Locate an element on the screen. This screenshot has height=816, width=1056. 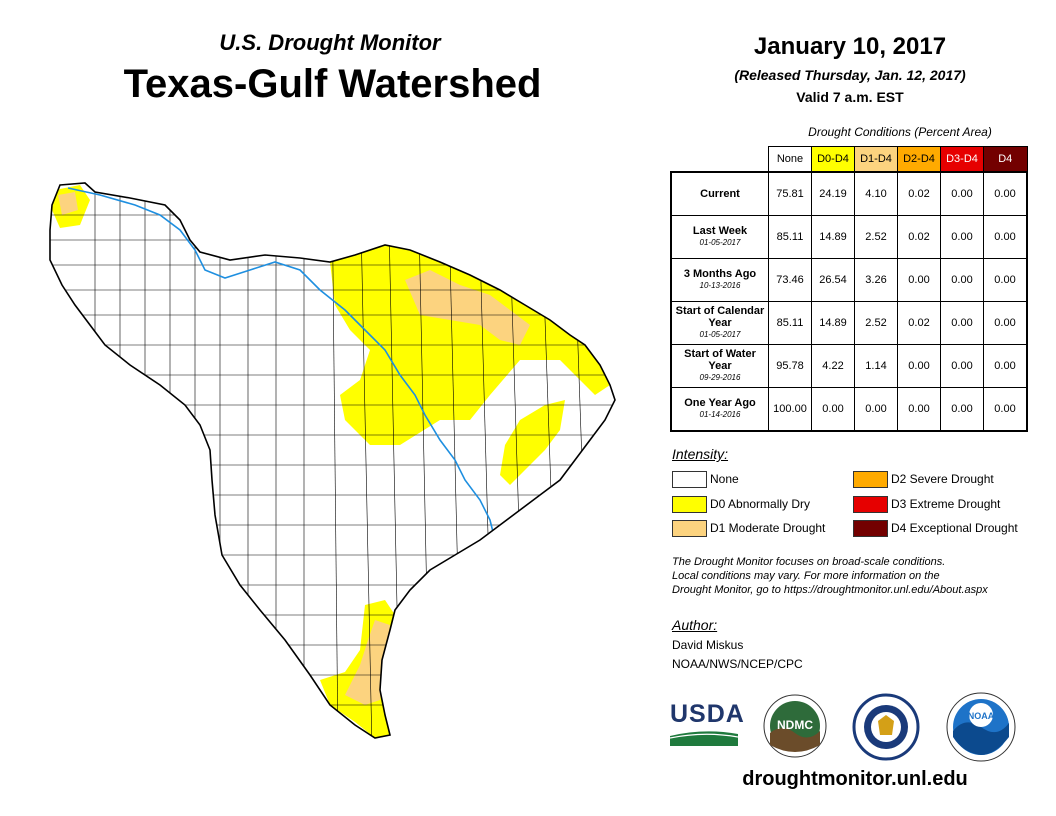
usda-swoosh-icon is located at coordinates (704, 738).